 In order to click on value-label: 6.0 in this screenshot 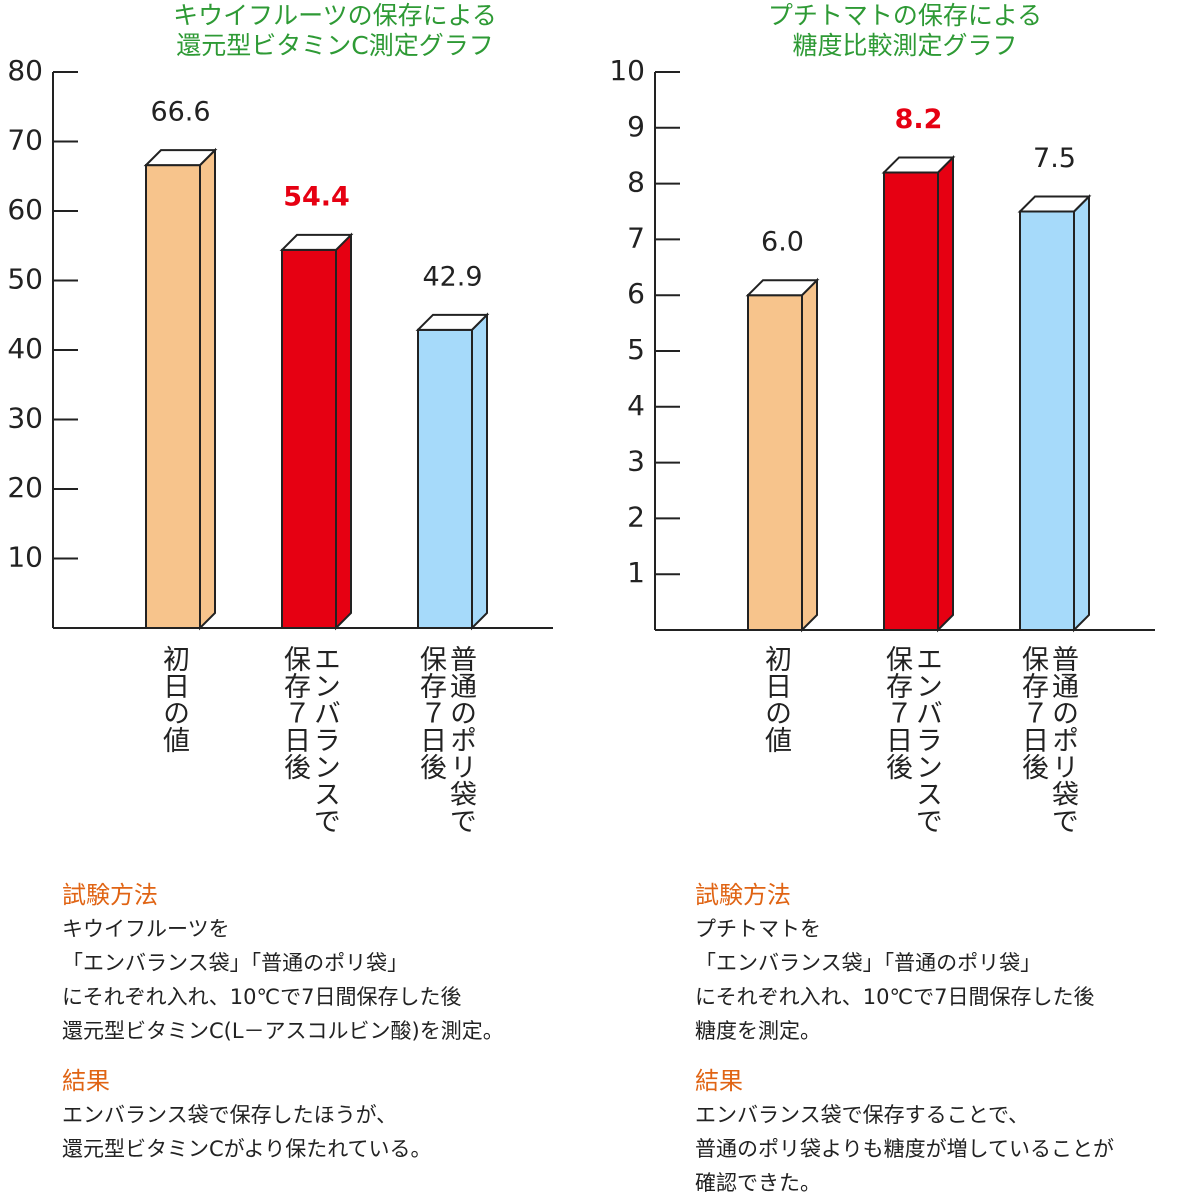, I will do `click(782, 242)`.